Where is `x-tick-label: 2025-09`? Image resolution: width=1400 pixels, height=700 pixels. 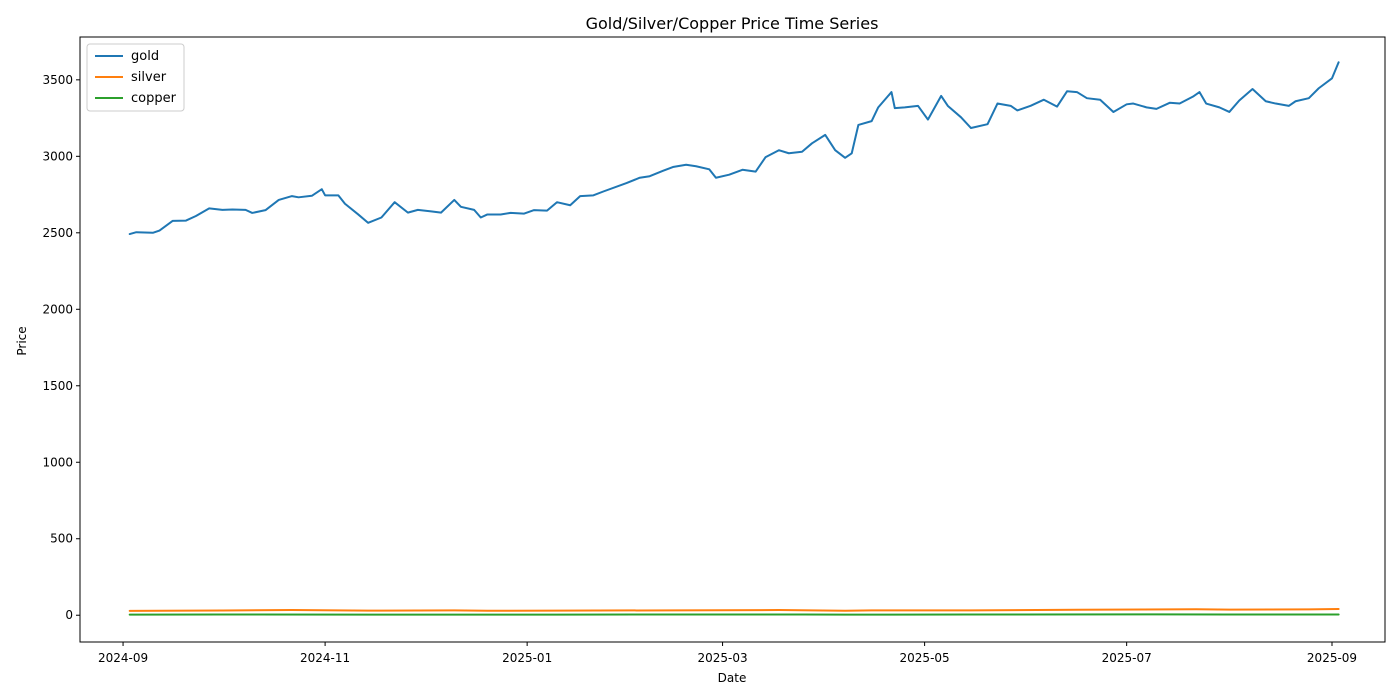 x-tick-label: 2025-09 is located at coordinates (1332, 658).